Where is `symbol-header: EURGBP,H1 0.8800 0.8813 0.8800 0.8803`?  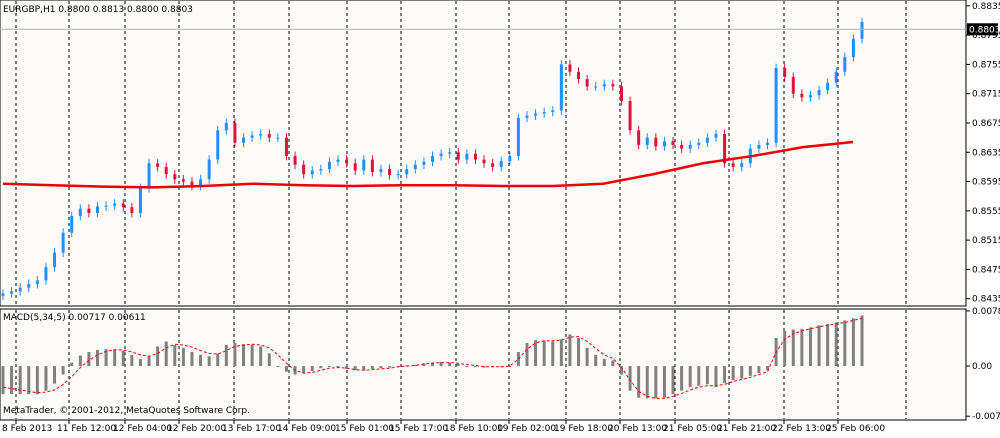 symbol-header: EURGBP,H1 0.8800 0.8813 0.8800 0.8803 is located at coordinates (98, 10).